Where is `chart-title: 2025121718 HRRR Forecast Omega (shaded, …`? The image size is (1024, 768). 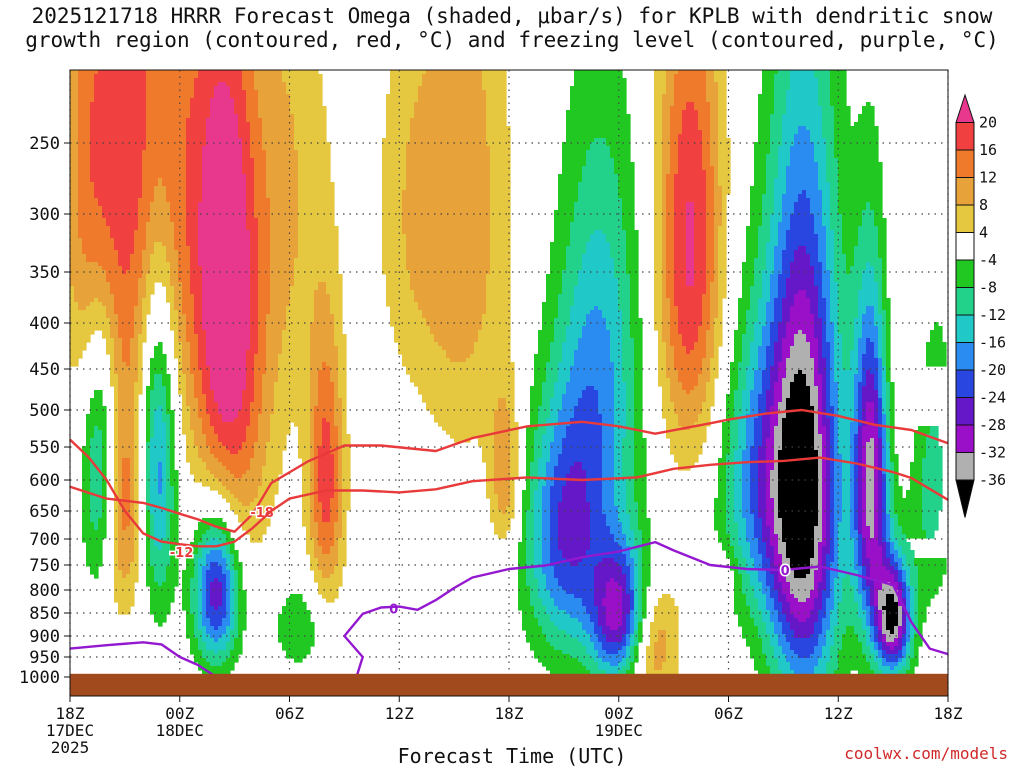 chart-title: 2025121718 HRRR Forecast Omega (shaded, … is located at coordinates (512, 28).